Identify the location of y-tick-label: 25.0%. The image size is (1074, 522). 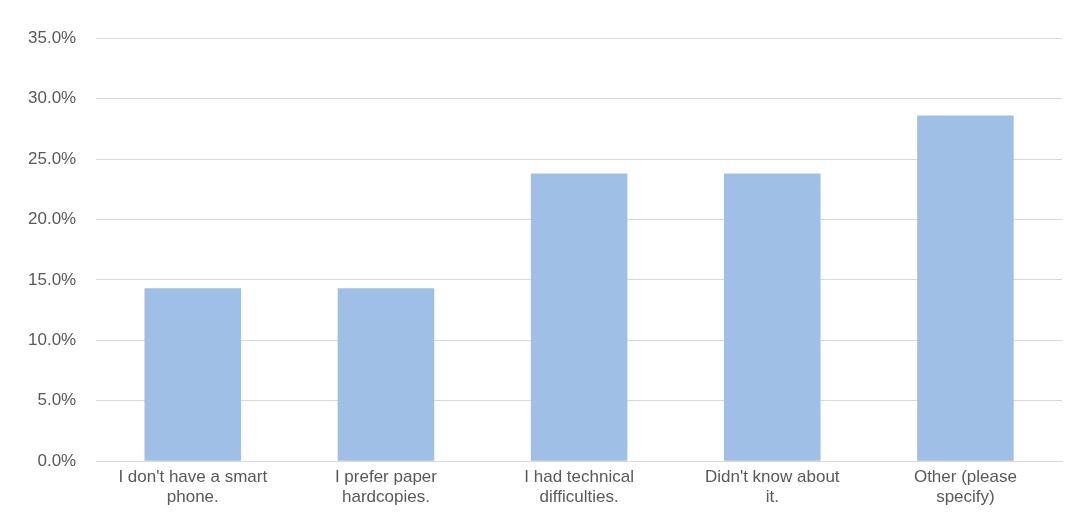
(52, 158).